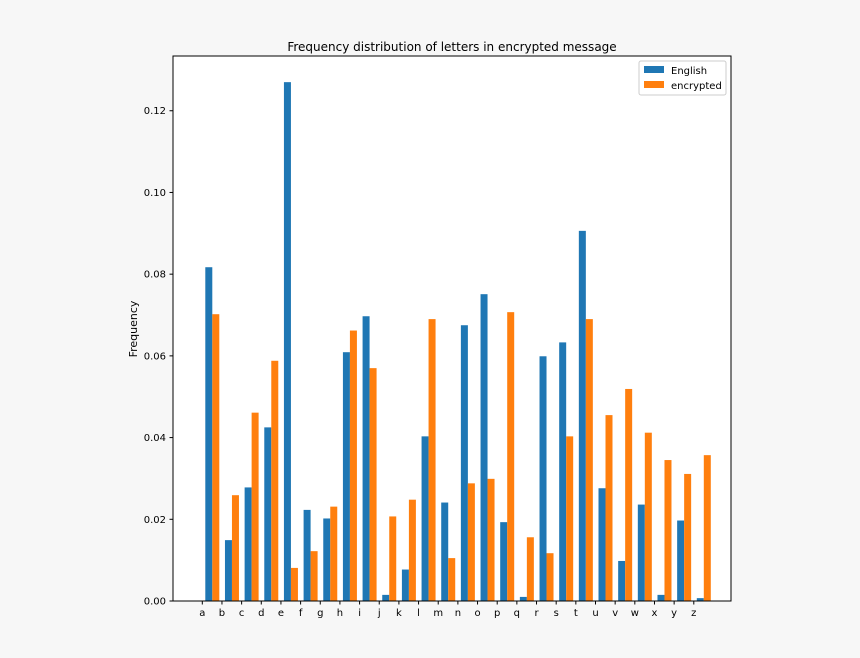 The width and height of the screenshot is (860, 658). What do you see at coordinates (268, 514) in the screenshot?
I see `bar-english-d` at bounding box center [268, 514].